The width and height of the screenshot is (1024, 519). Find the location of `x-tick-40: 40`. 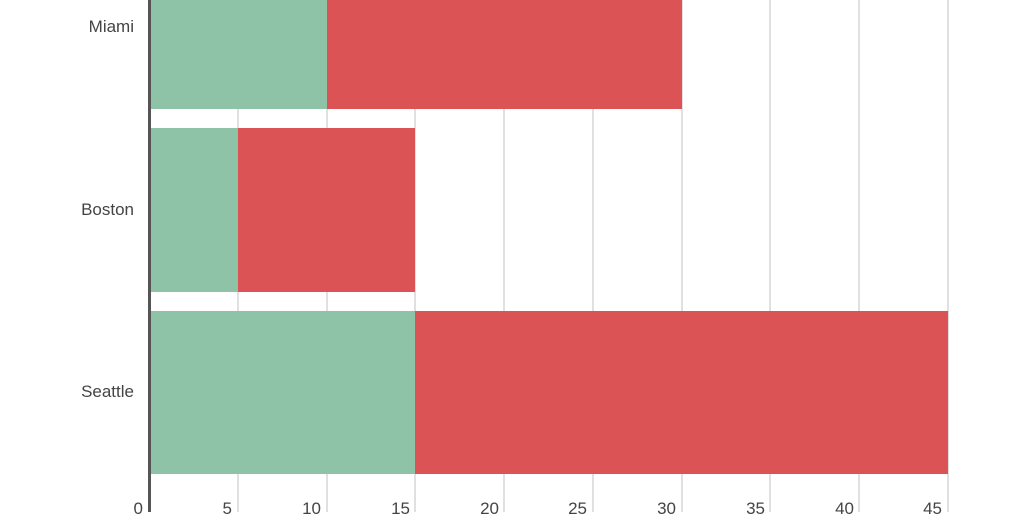

x-tick-40: 40 is located at coordinates (844, 508).